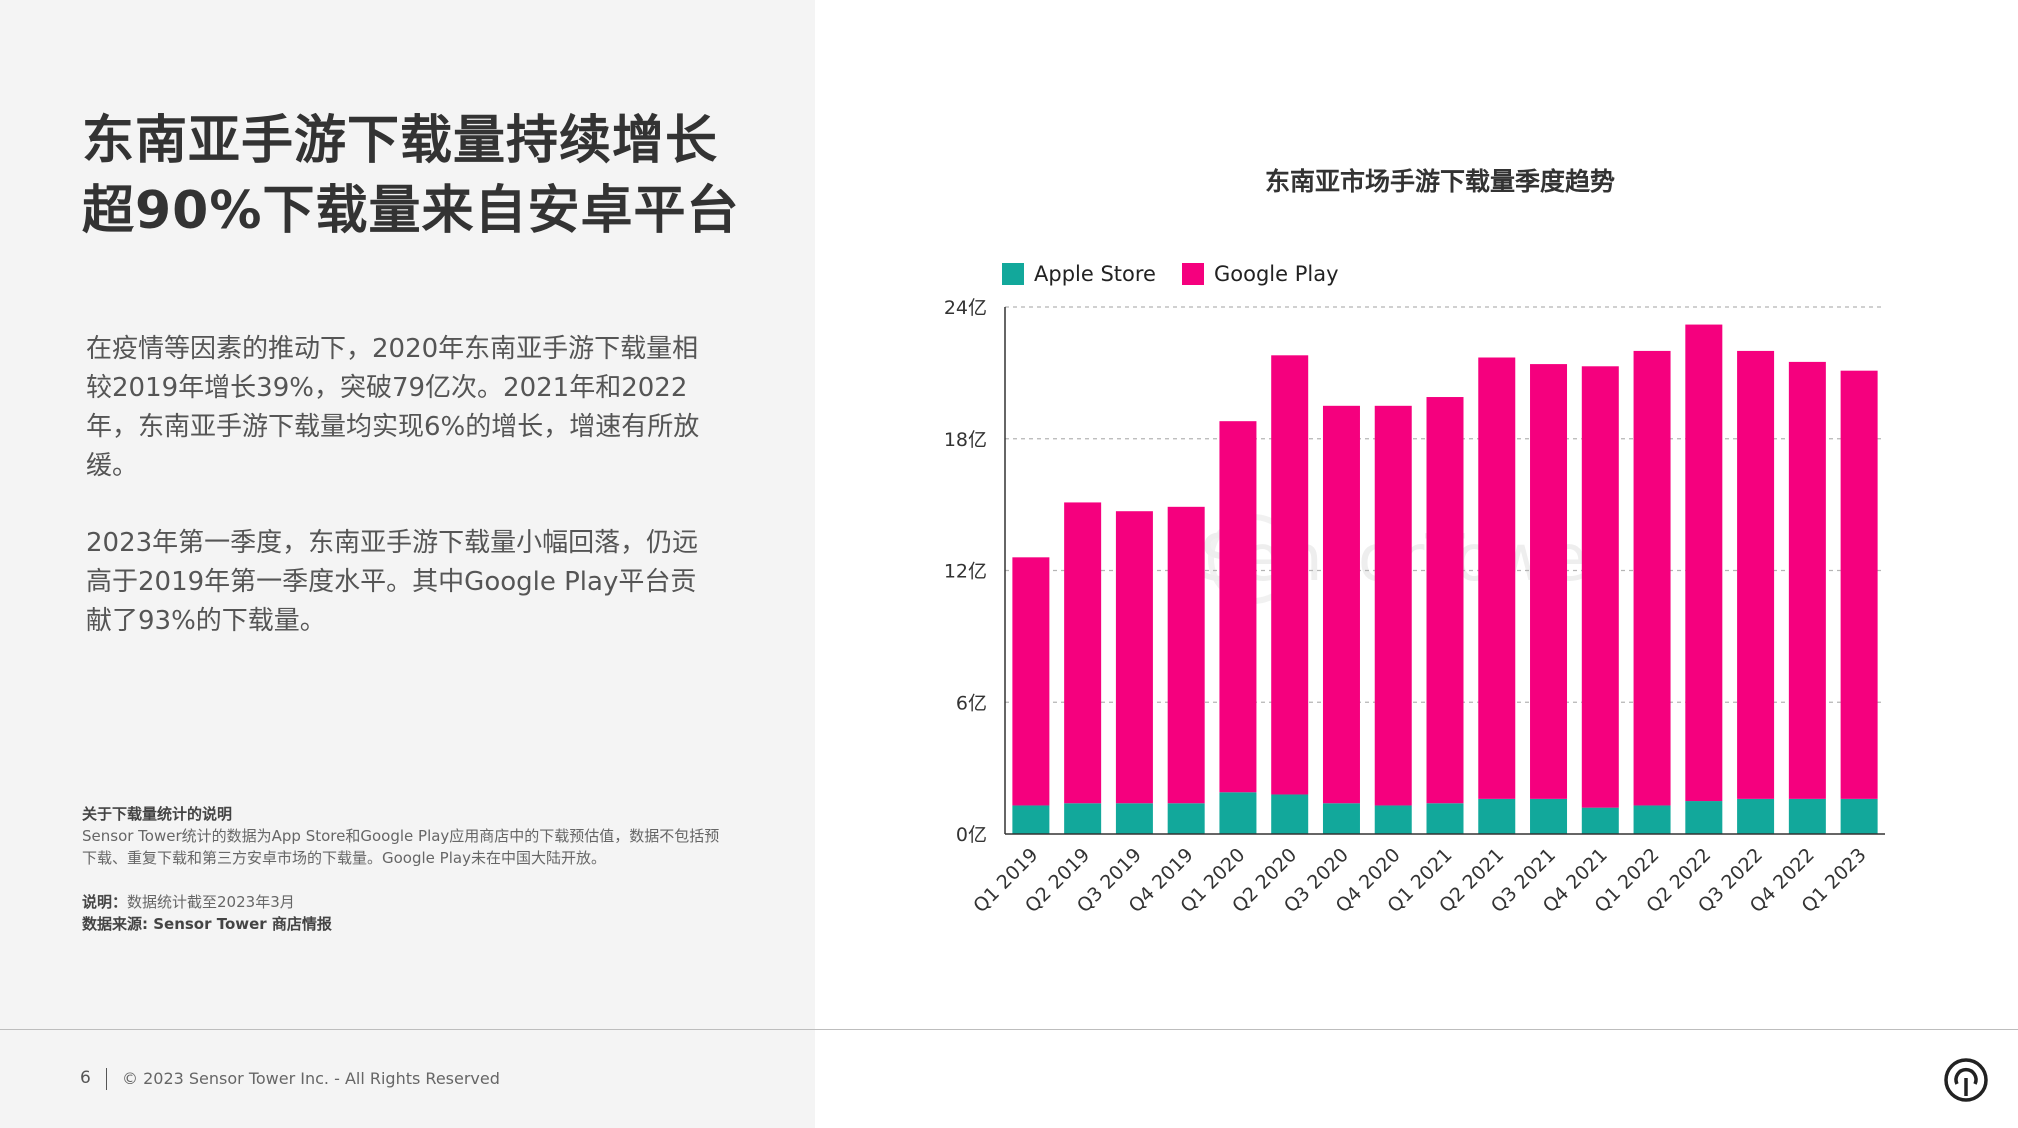 Image resolution: width=2018 pixels, height=1128 pixels. What do you see at coordinates (1013, 274) in the screenshot?
I see `legend-swatch-apple` at bounding box center [1013, 274].